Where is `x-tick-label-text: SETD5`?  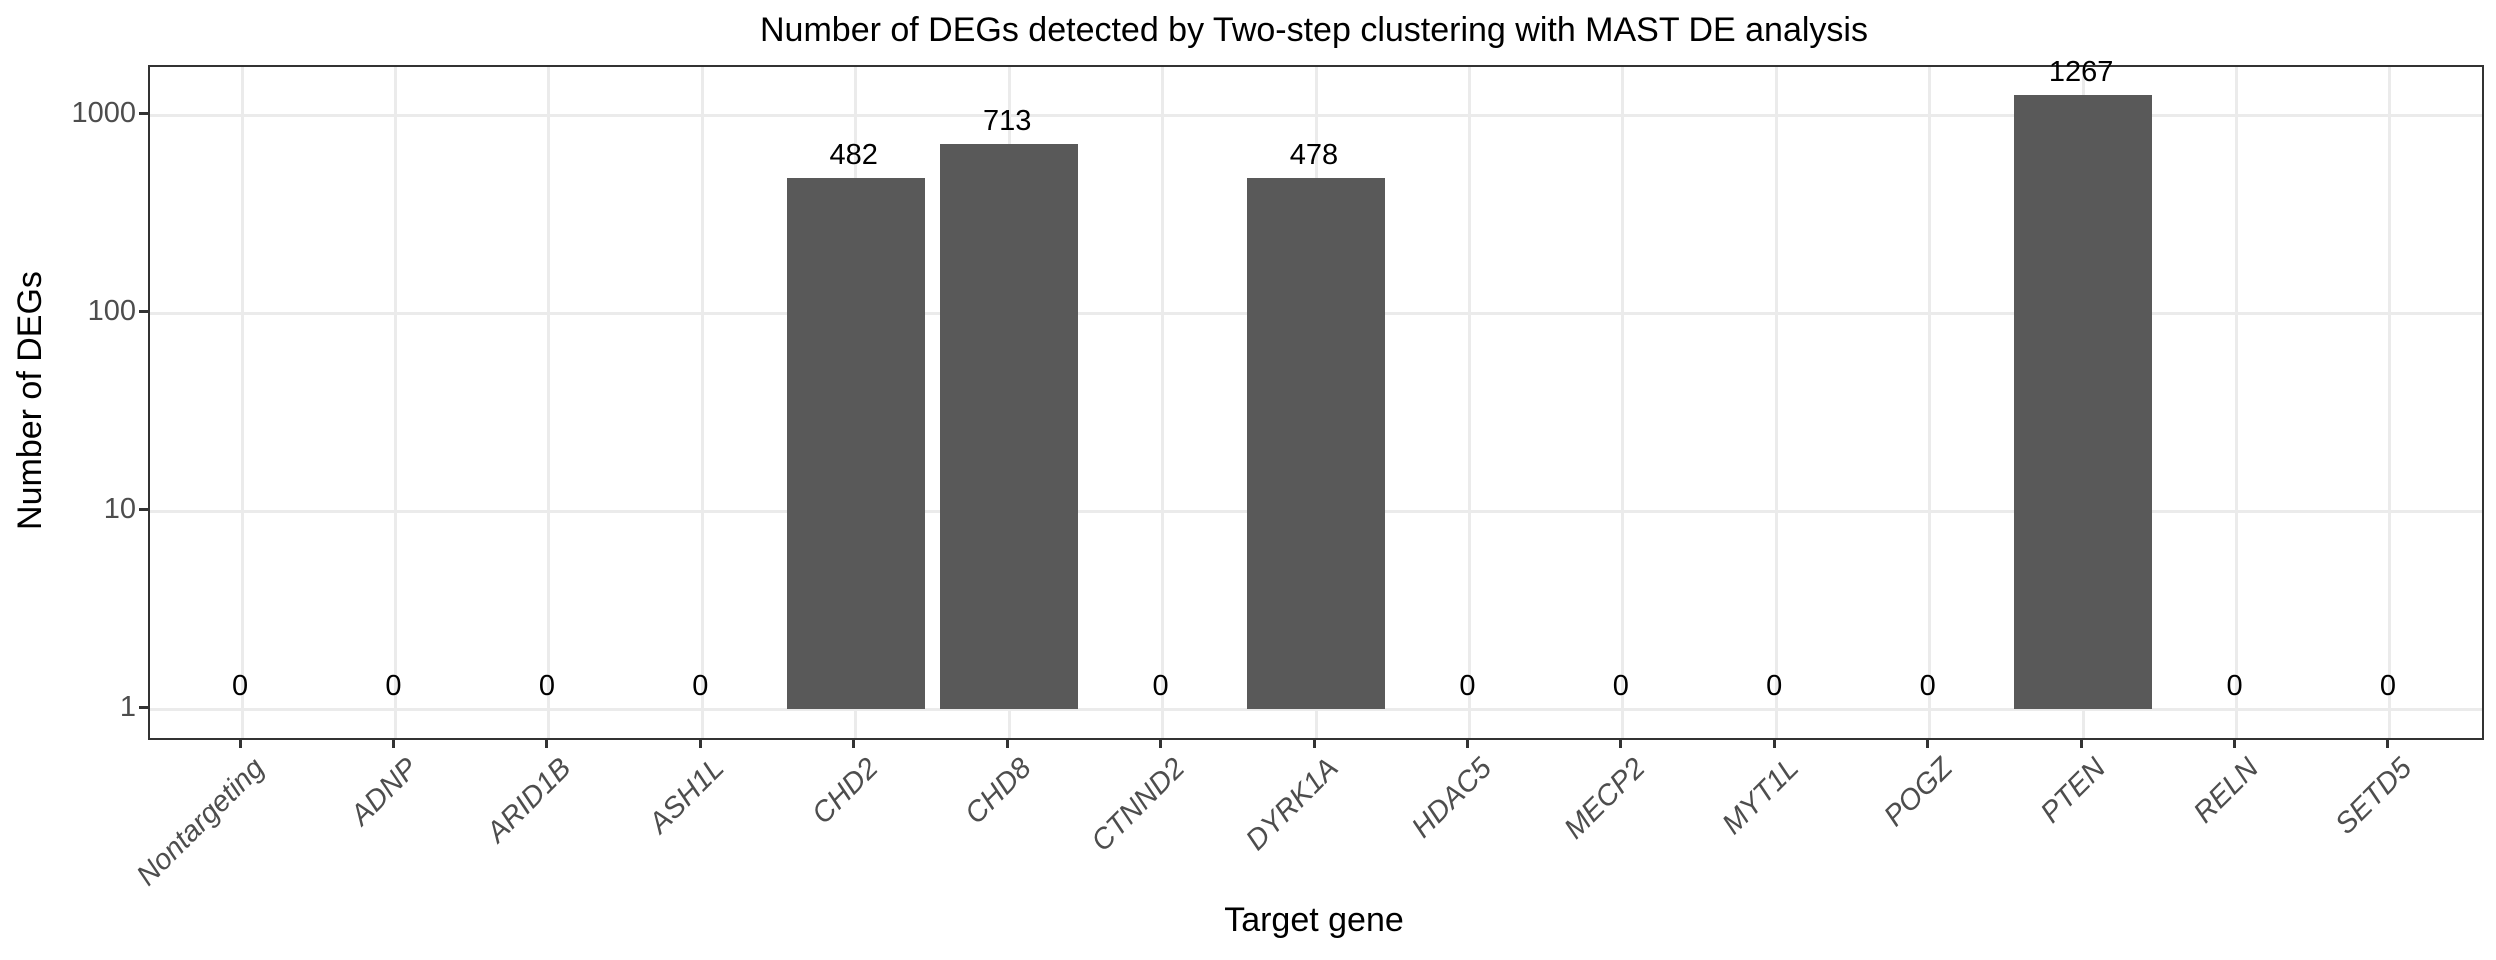
x-tick-label-text: SETD5 is located at coordinates (2374, 796).